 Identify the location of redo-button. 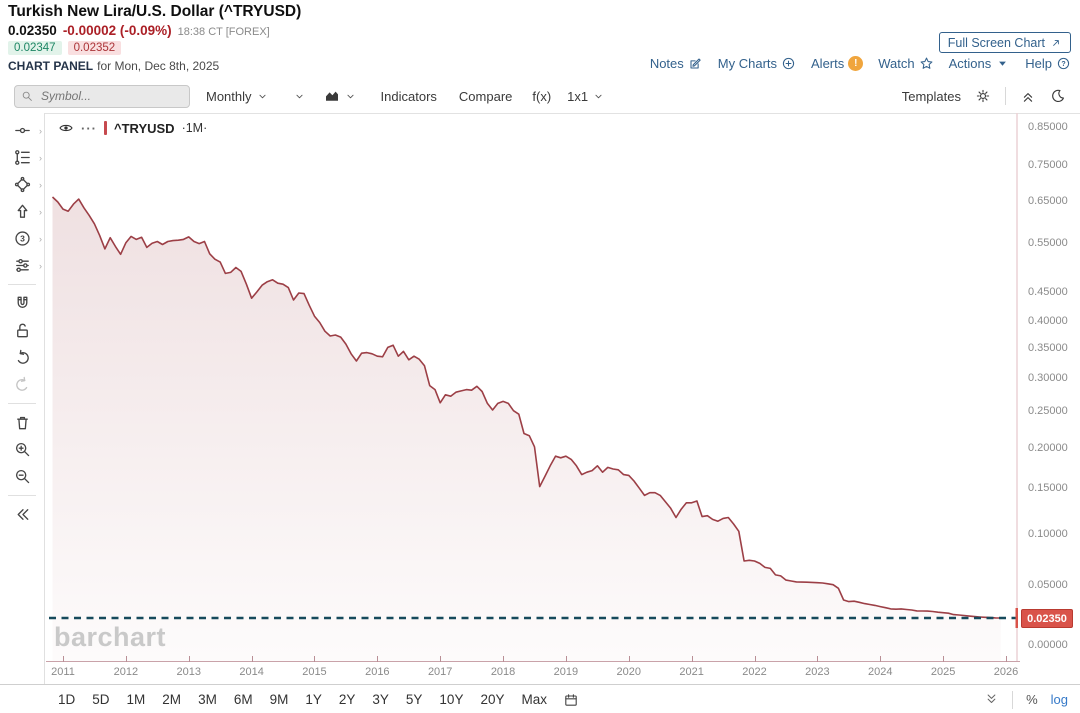
(22, 384).